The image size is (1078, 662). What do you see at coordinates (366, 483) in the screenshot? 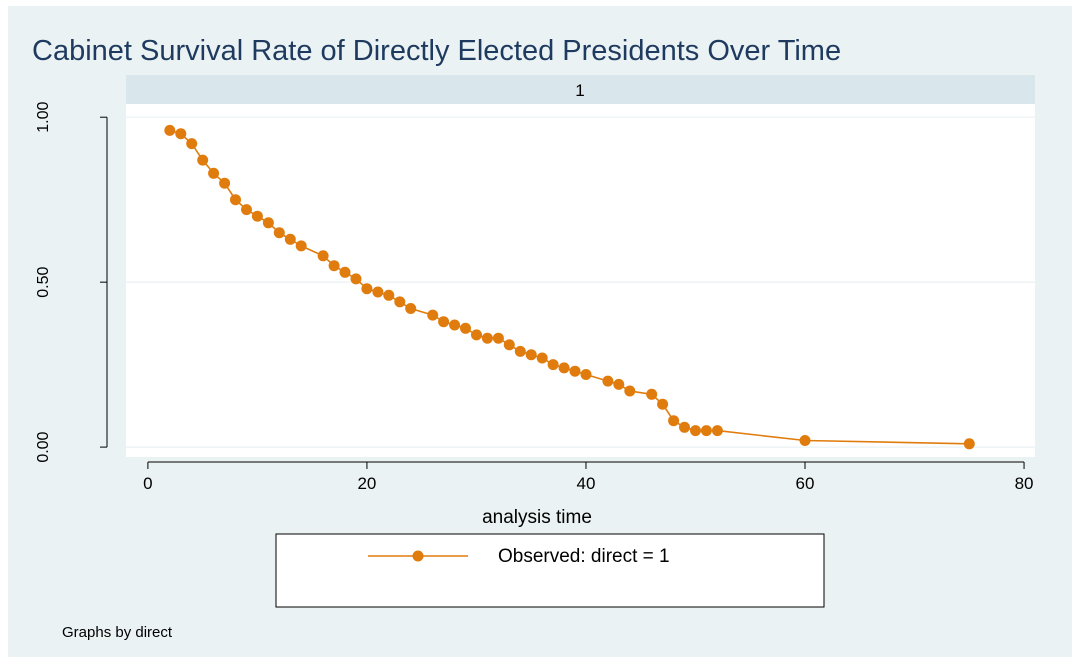
I see `x-tick-label: 20` at bounding box center [366, 483].